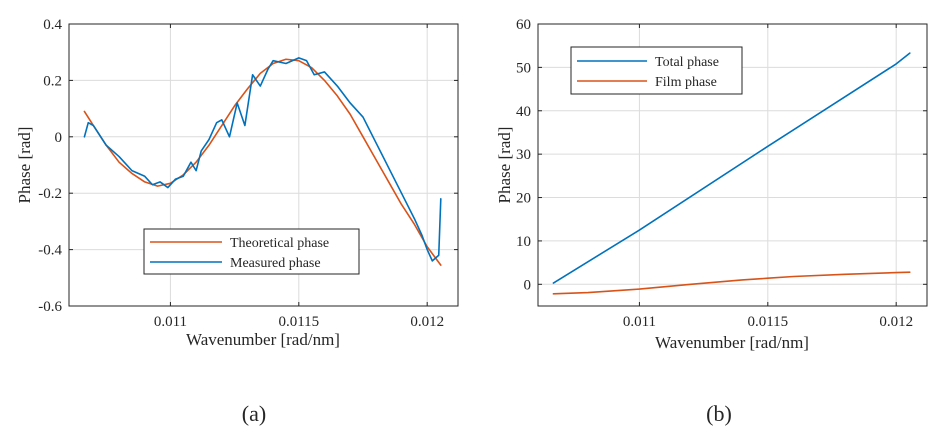 The width and height of the screenshot is (943, 448). What do you see at coordinates (732, 342) in the screenshot?
I see `panel-b-xlabel: Wavenumber [rad/nm]` at bounding box center [732, 342].